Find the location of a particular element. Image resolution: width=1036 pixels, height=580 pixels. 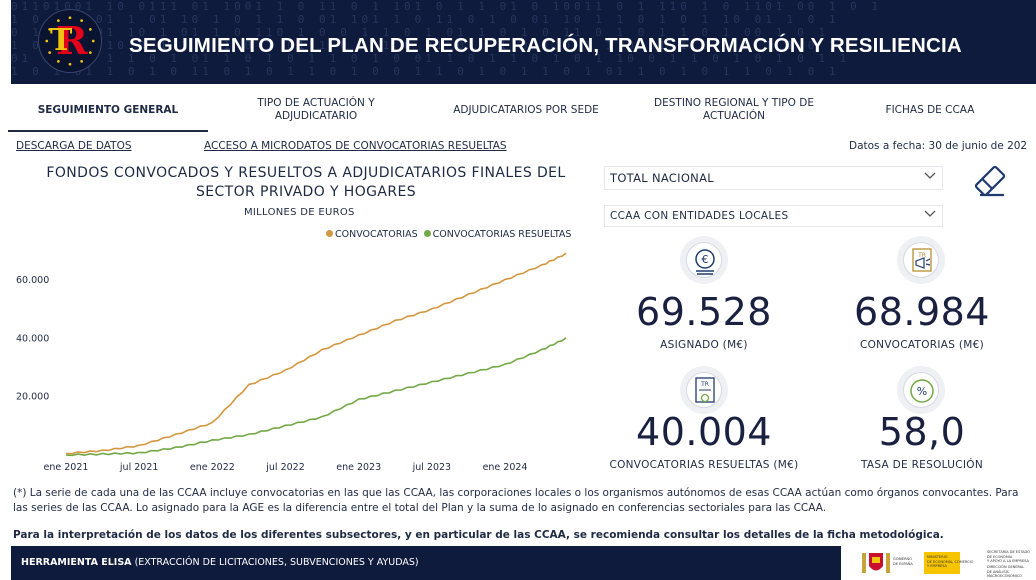

legend-label: CONVOCATORIAS is located at coordinates (376, 234).